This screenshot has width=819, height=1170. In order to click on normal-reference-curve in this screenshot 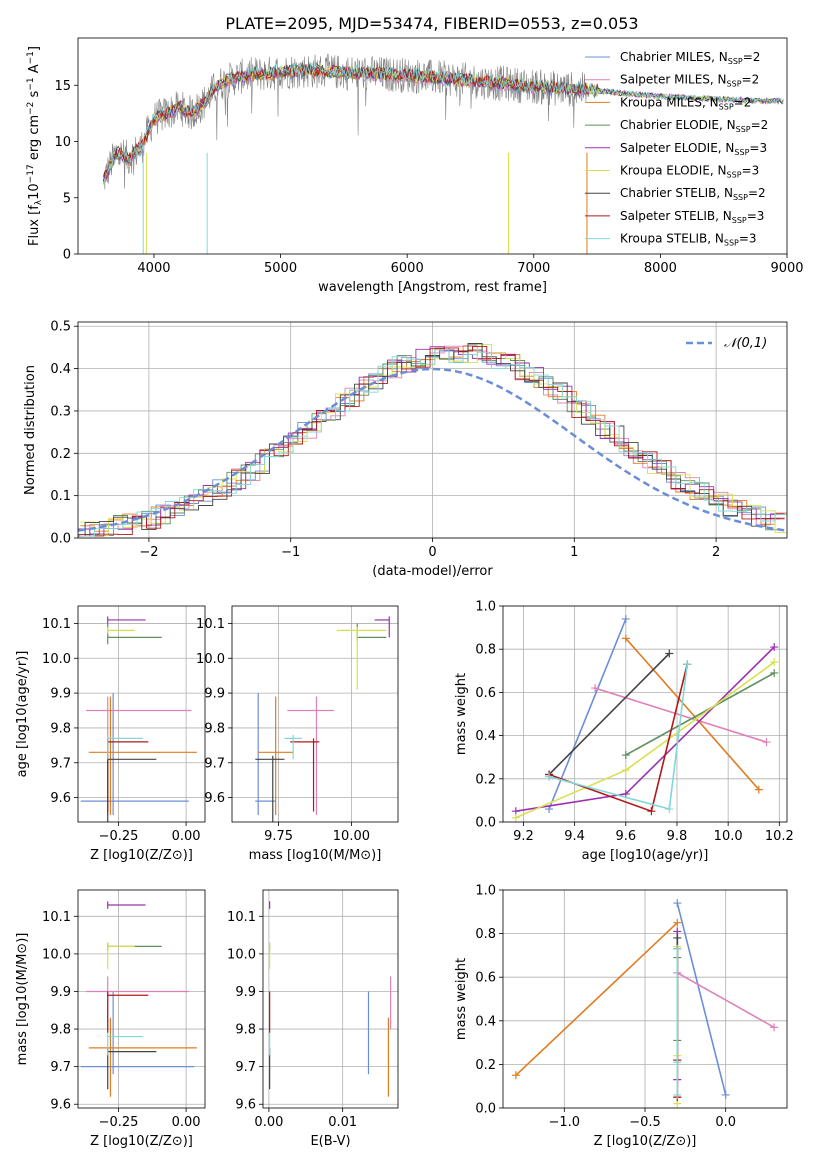, I will do `click(431, 449)`.